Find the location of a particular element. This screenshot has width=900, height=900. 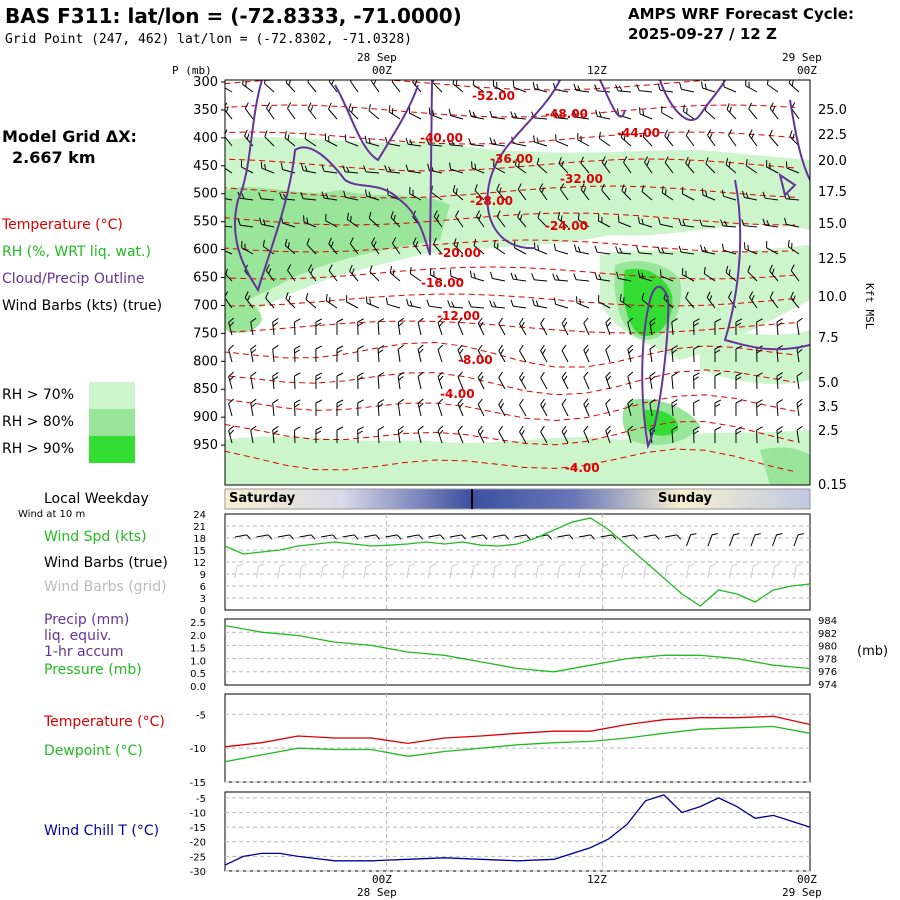

pressure-tick-label: 980 is located at coordinates (827, 647).